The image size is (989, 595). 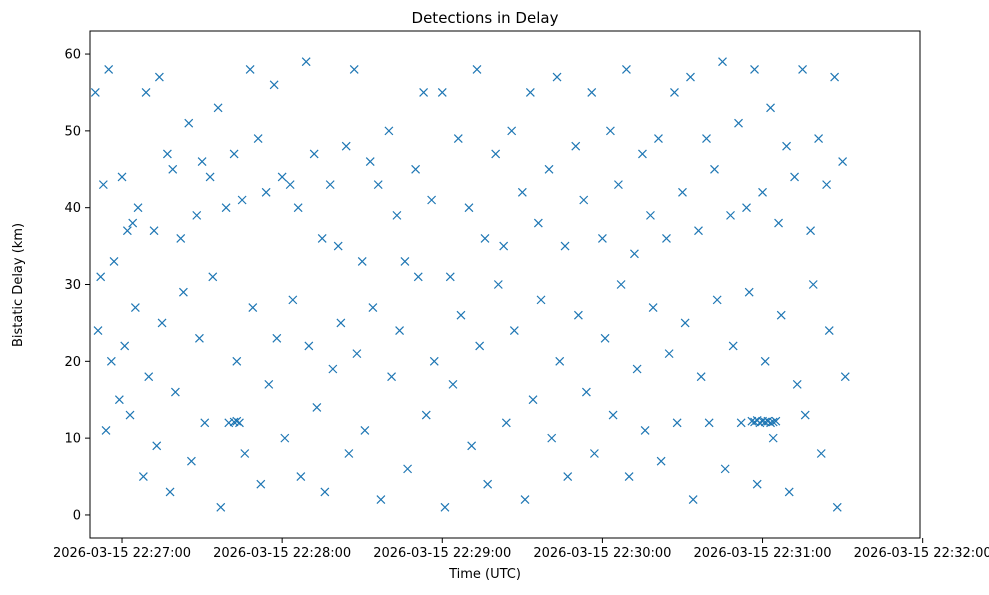 What do you see at coordinates (921, 553) in the screenshot?
I see `x-tick-label: 2026-03-15 22:32:00` at bounding box center [921, 553].